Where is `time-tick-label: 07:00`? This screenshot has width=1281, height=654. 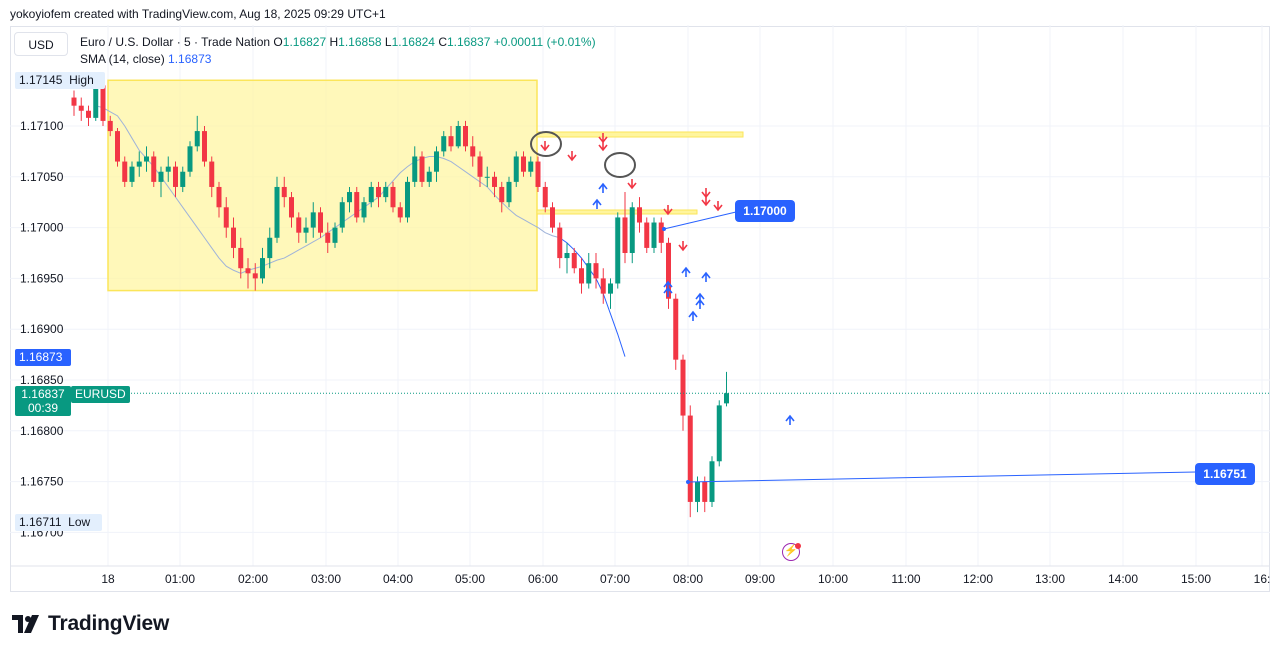 time-tick-label: 07:00 is located at coordinates (615, 579).